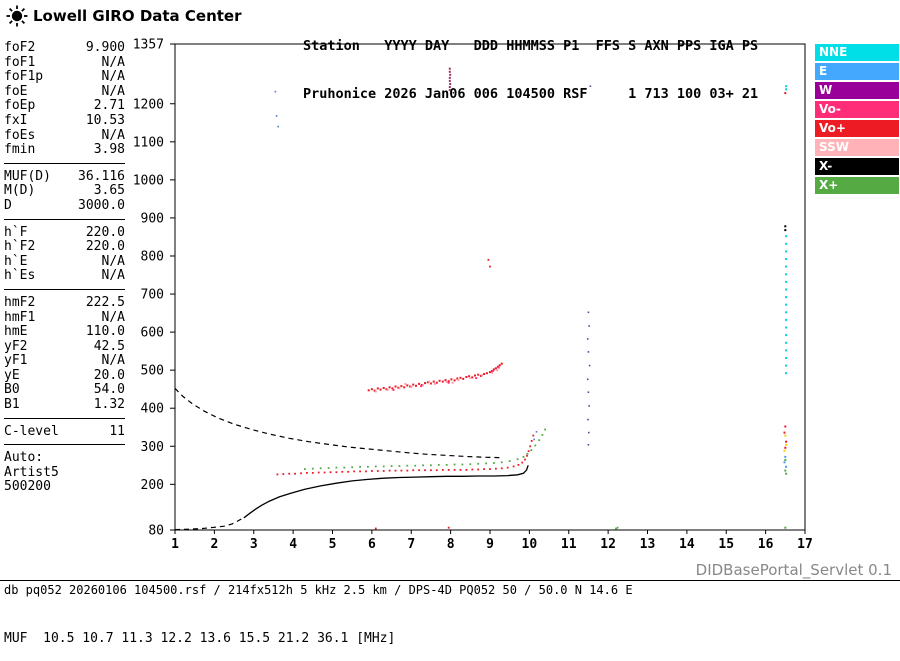  I want to click on param-label: yF1, so click(16, 361).